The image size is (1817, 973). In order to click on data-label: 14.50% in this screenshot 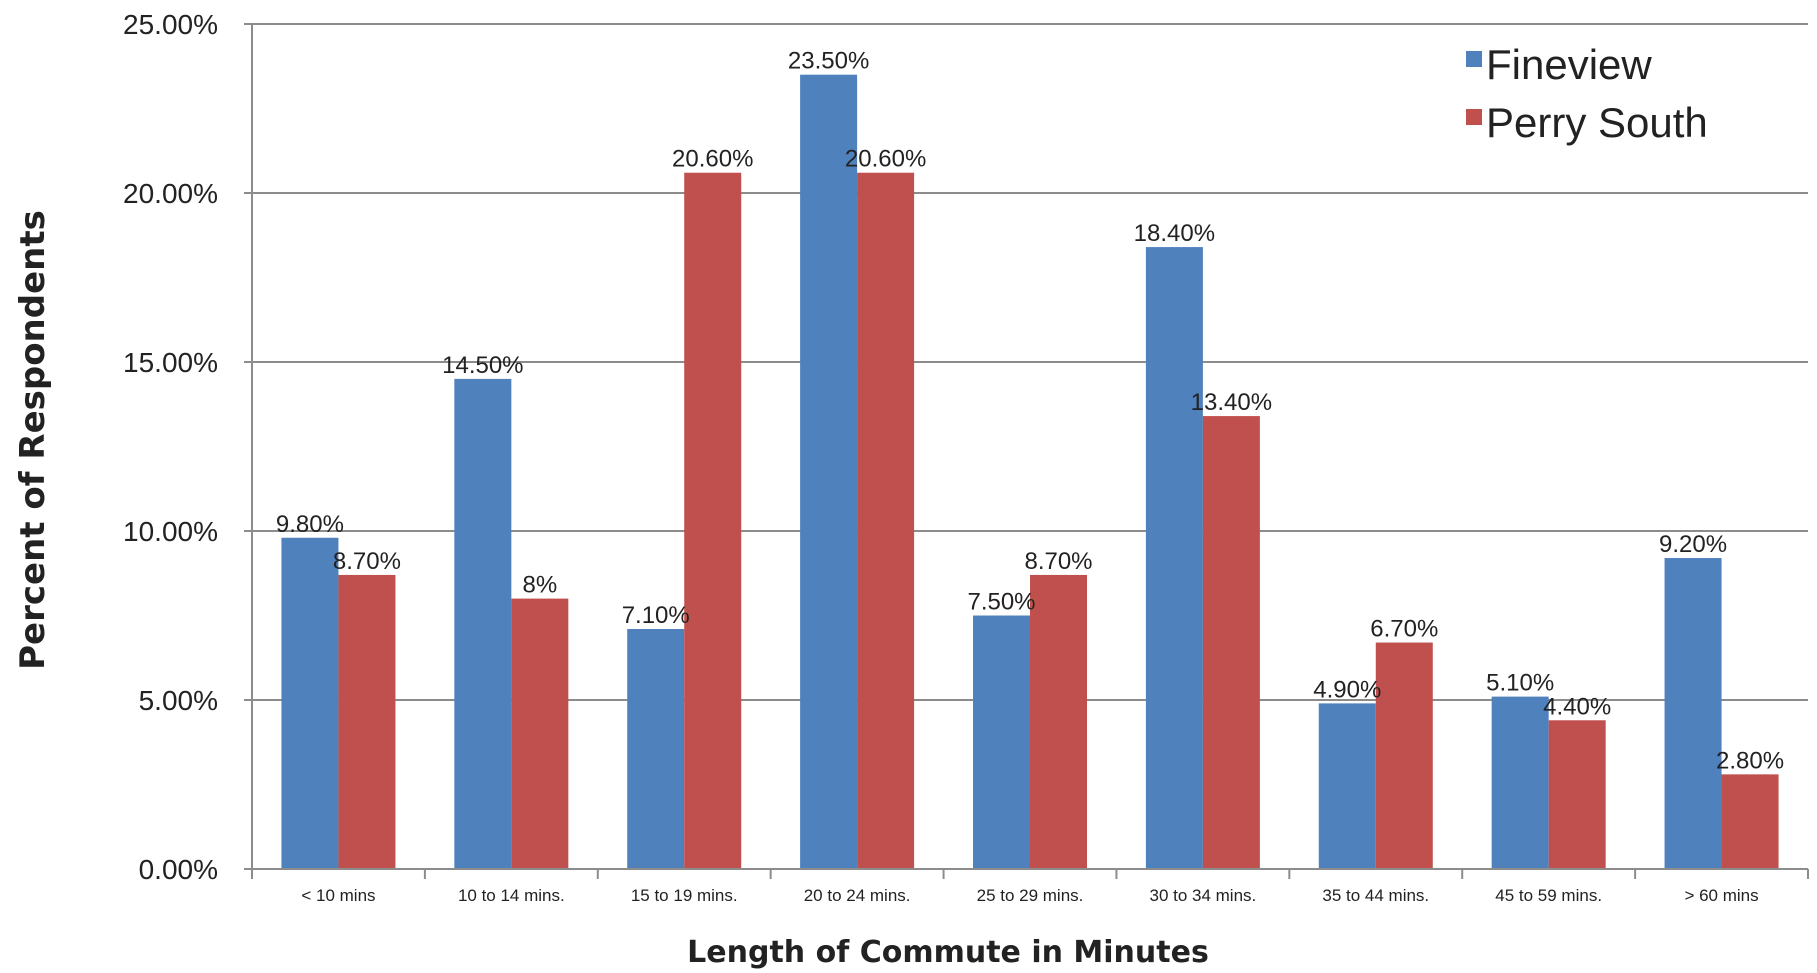, I will do `click(482, 365)`.